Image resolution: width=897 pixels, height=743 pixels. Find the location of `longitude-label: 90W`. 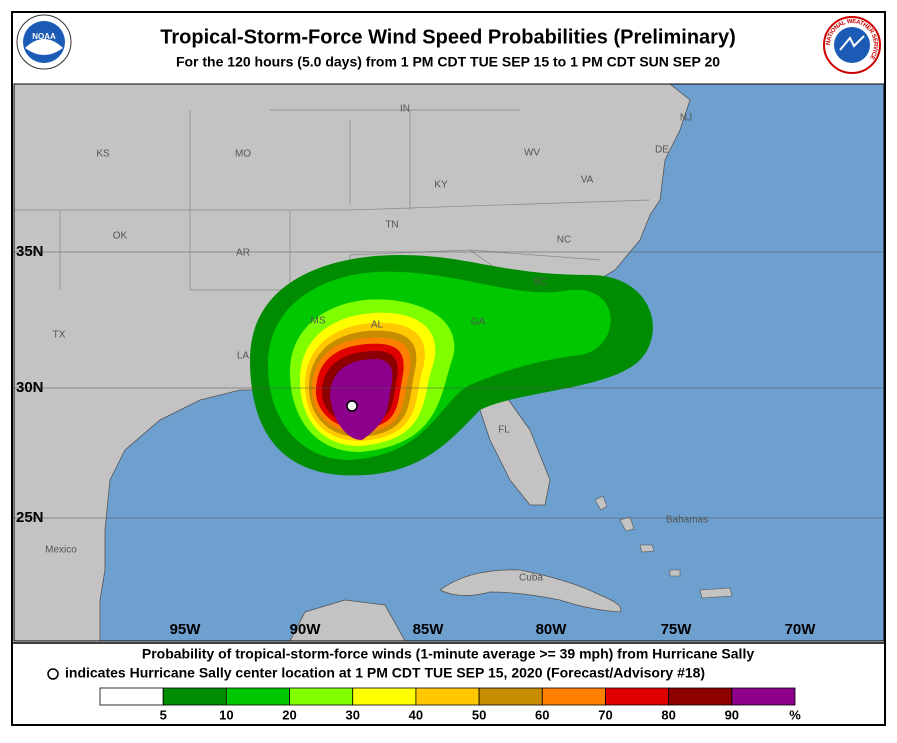

longitude-label: 90W is located at coordinates (306, 629).